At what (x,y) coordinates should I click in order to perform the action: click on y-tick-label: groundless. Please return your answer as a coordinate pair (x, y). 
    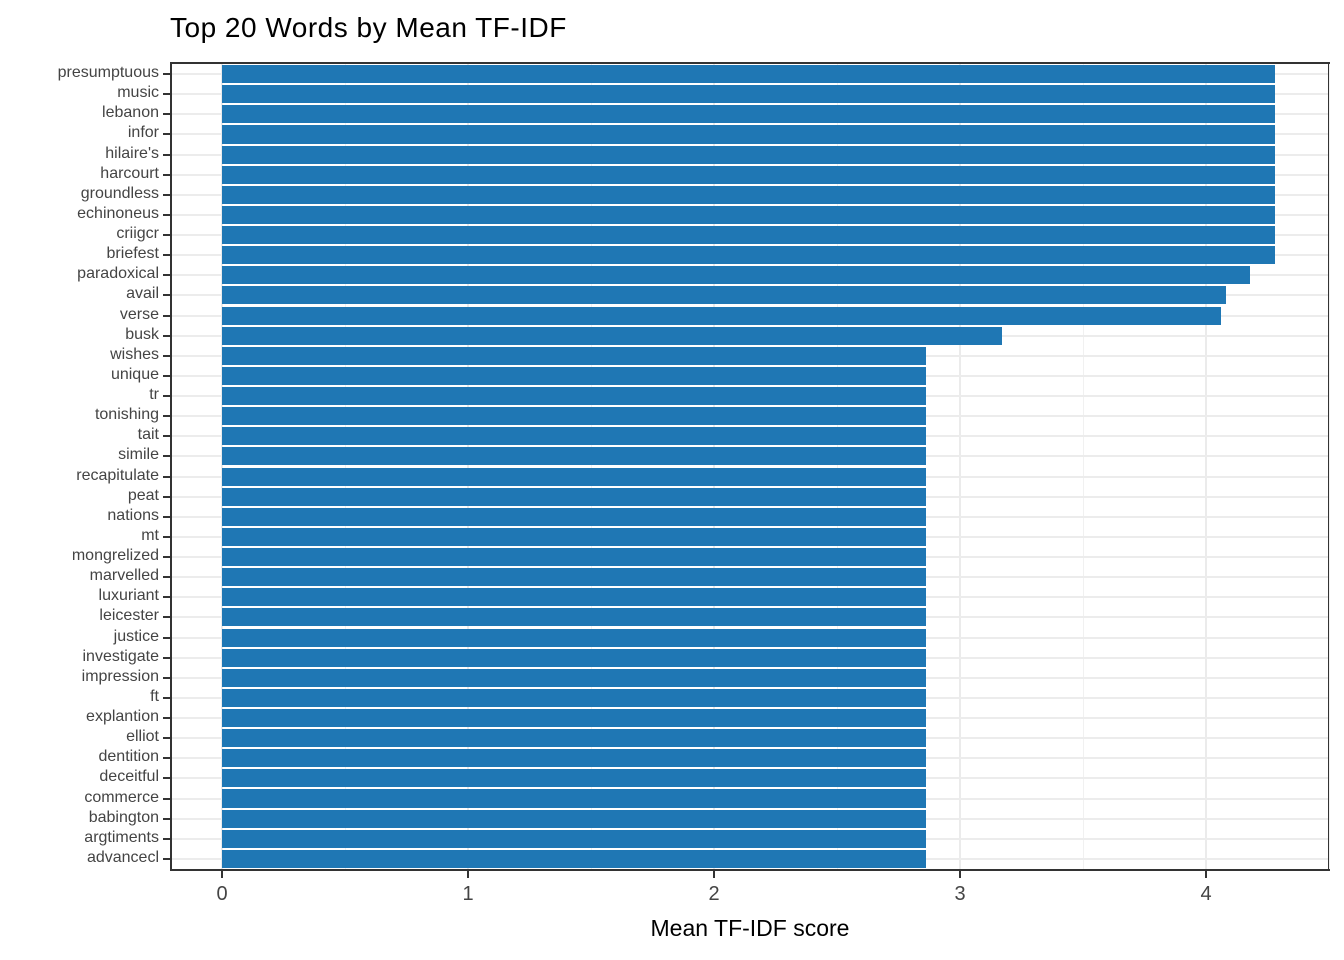
    Looking at the image, I should click on (119, 193).